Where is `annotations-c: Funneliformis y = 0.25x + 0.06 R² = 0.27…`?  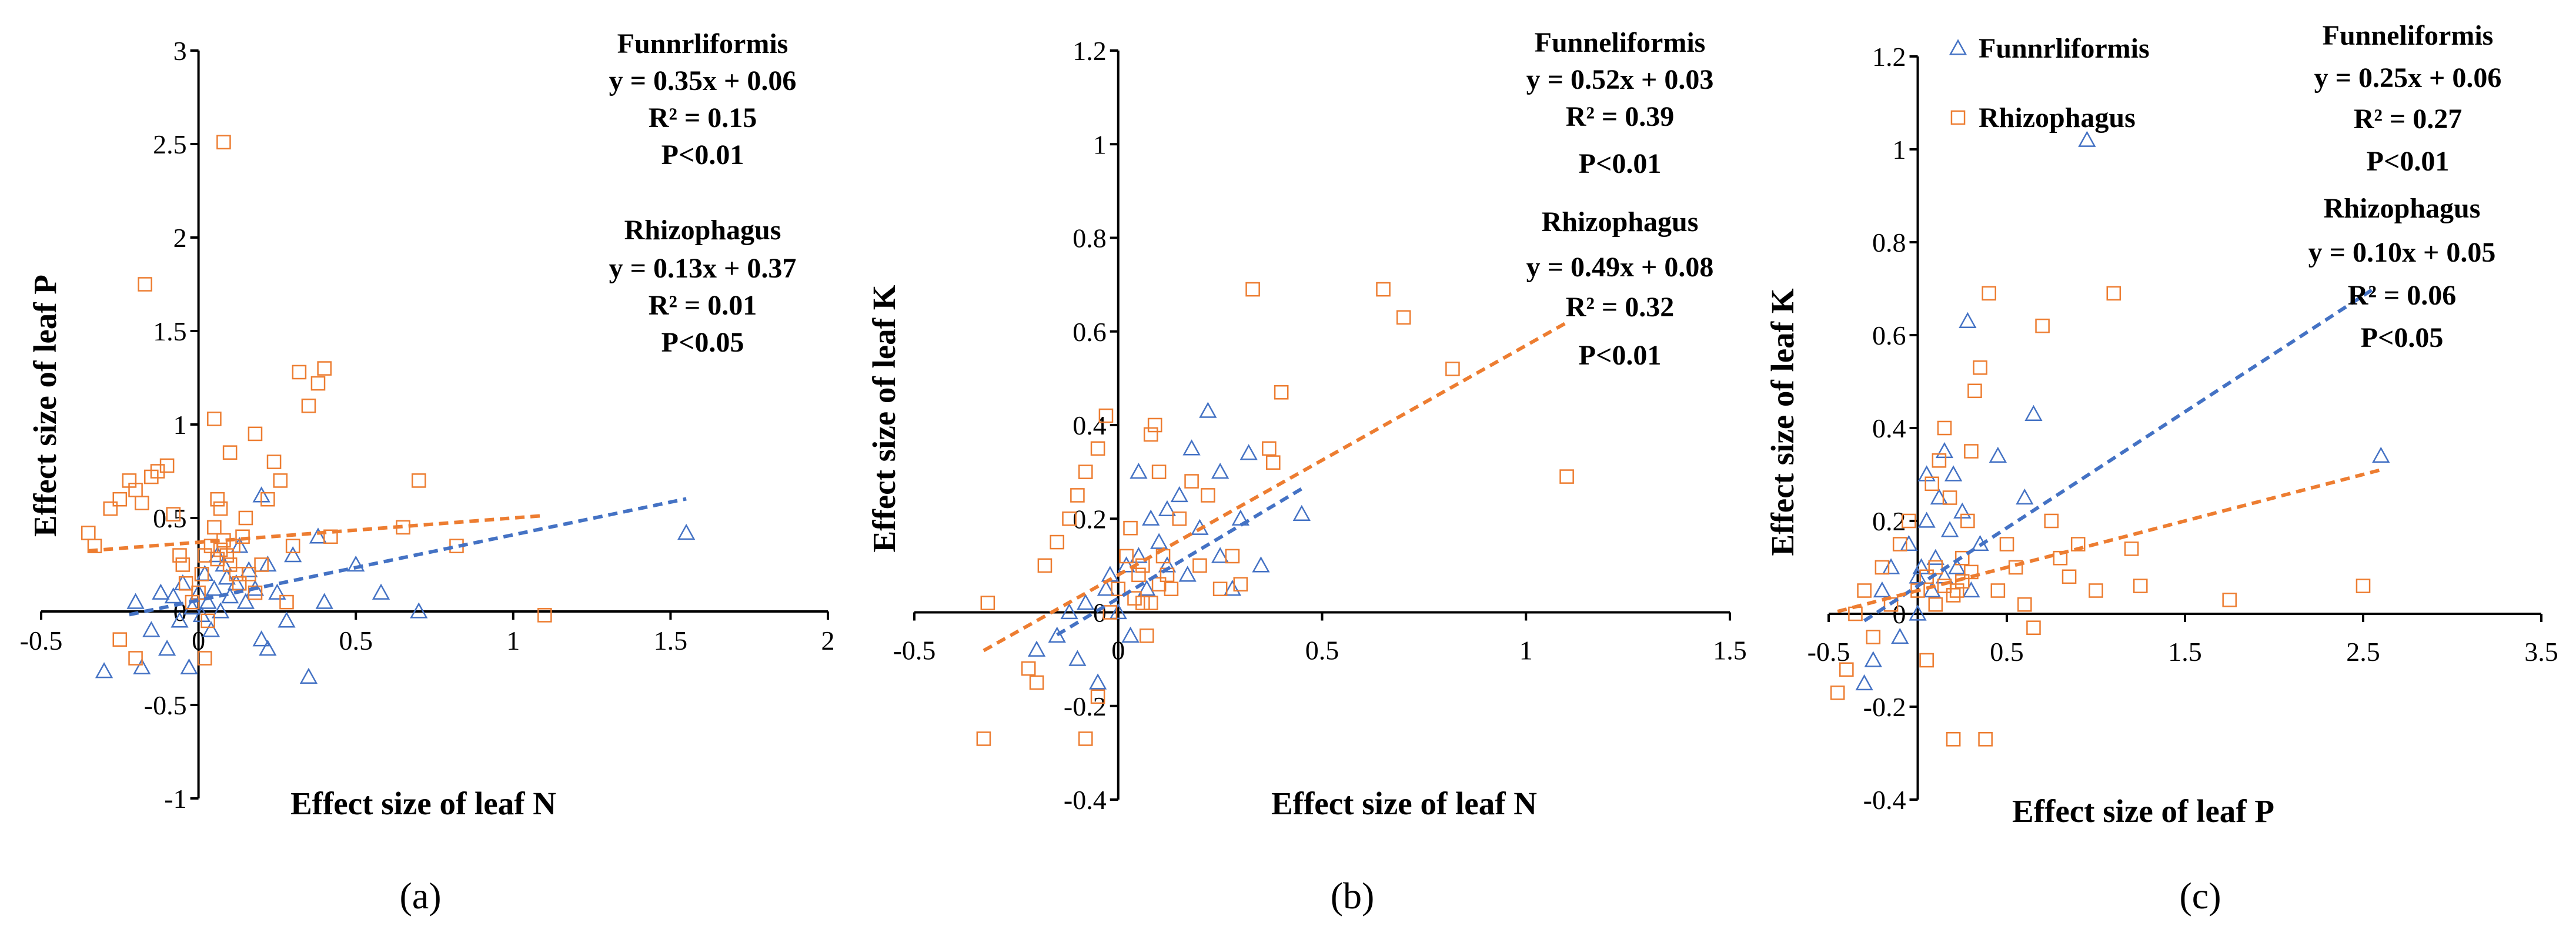 annotations-c: Funneliformis y = 0.25x + 0.06 R² = 0.27… is located at coordinates (2405, 186).